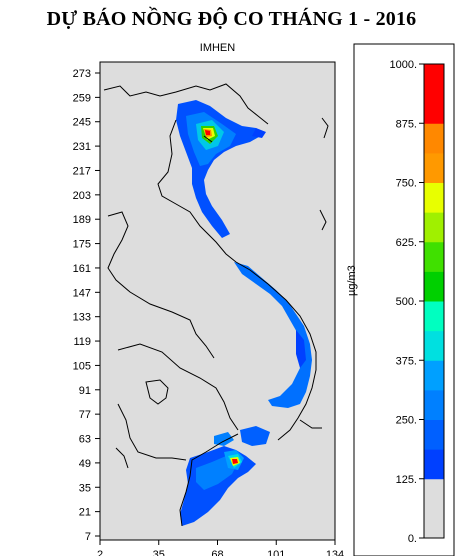  What do you see at coordinates (82, 147) in the screenshot?
I see `y-tick-label: 231` at bounding box center [82, 147].